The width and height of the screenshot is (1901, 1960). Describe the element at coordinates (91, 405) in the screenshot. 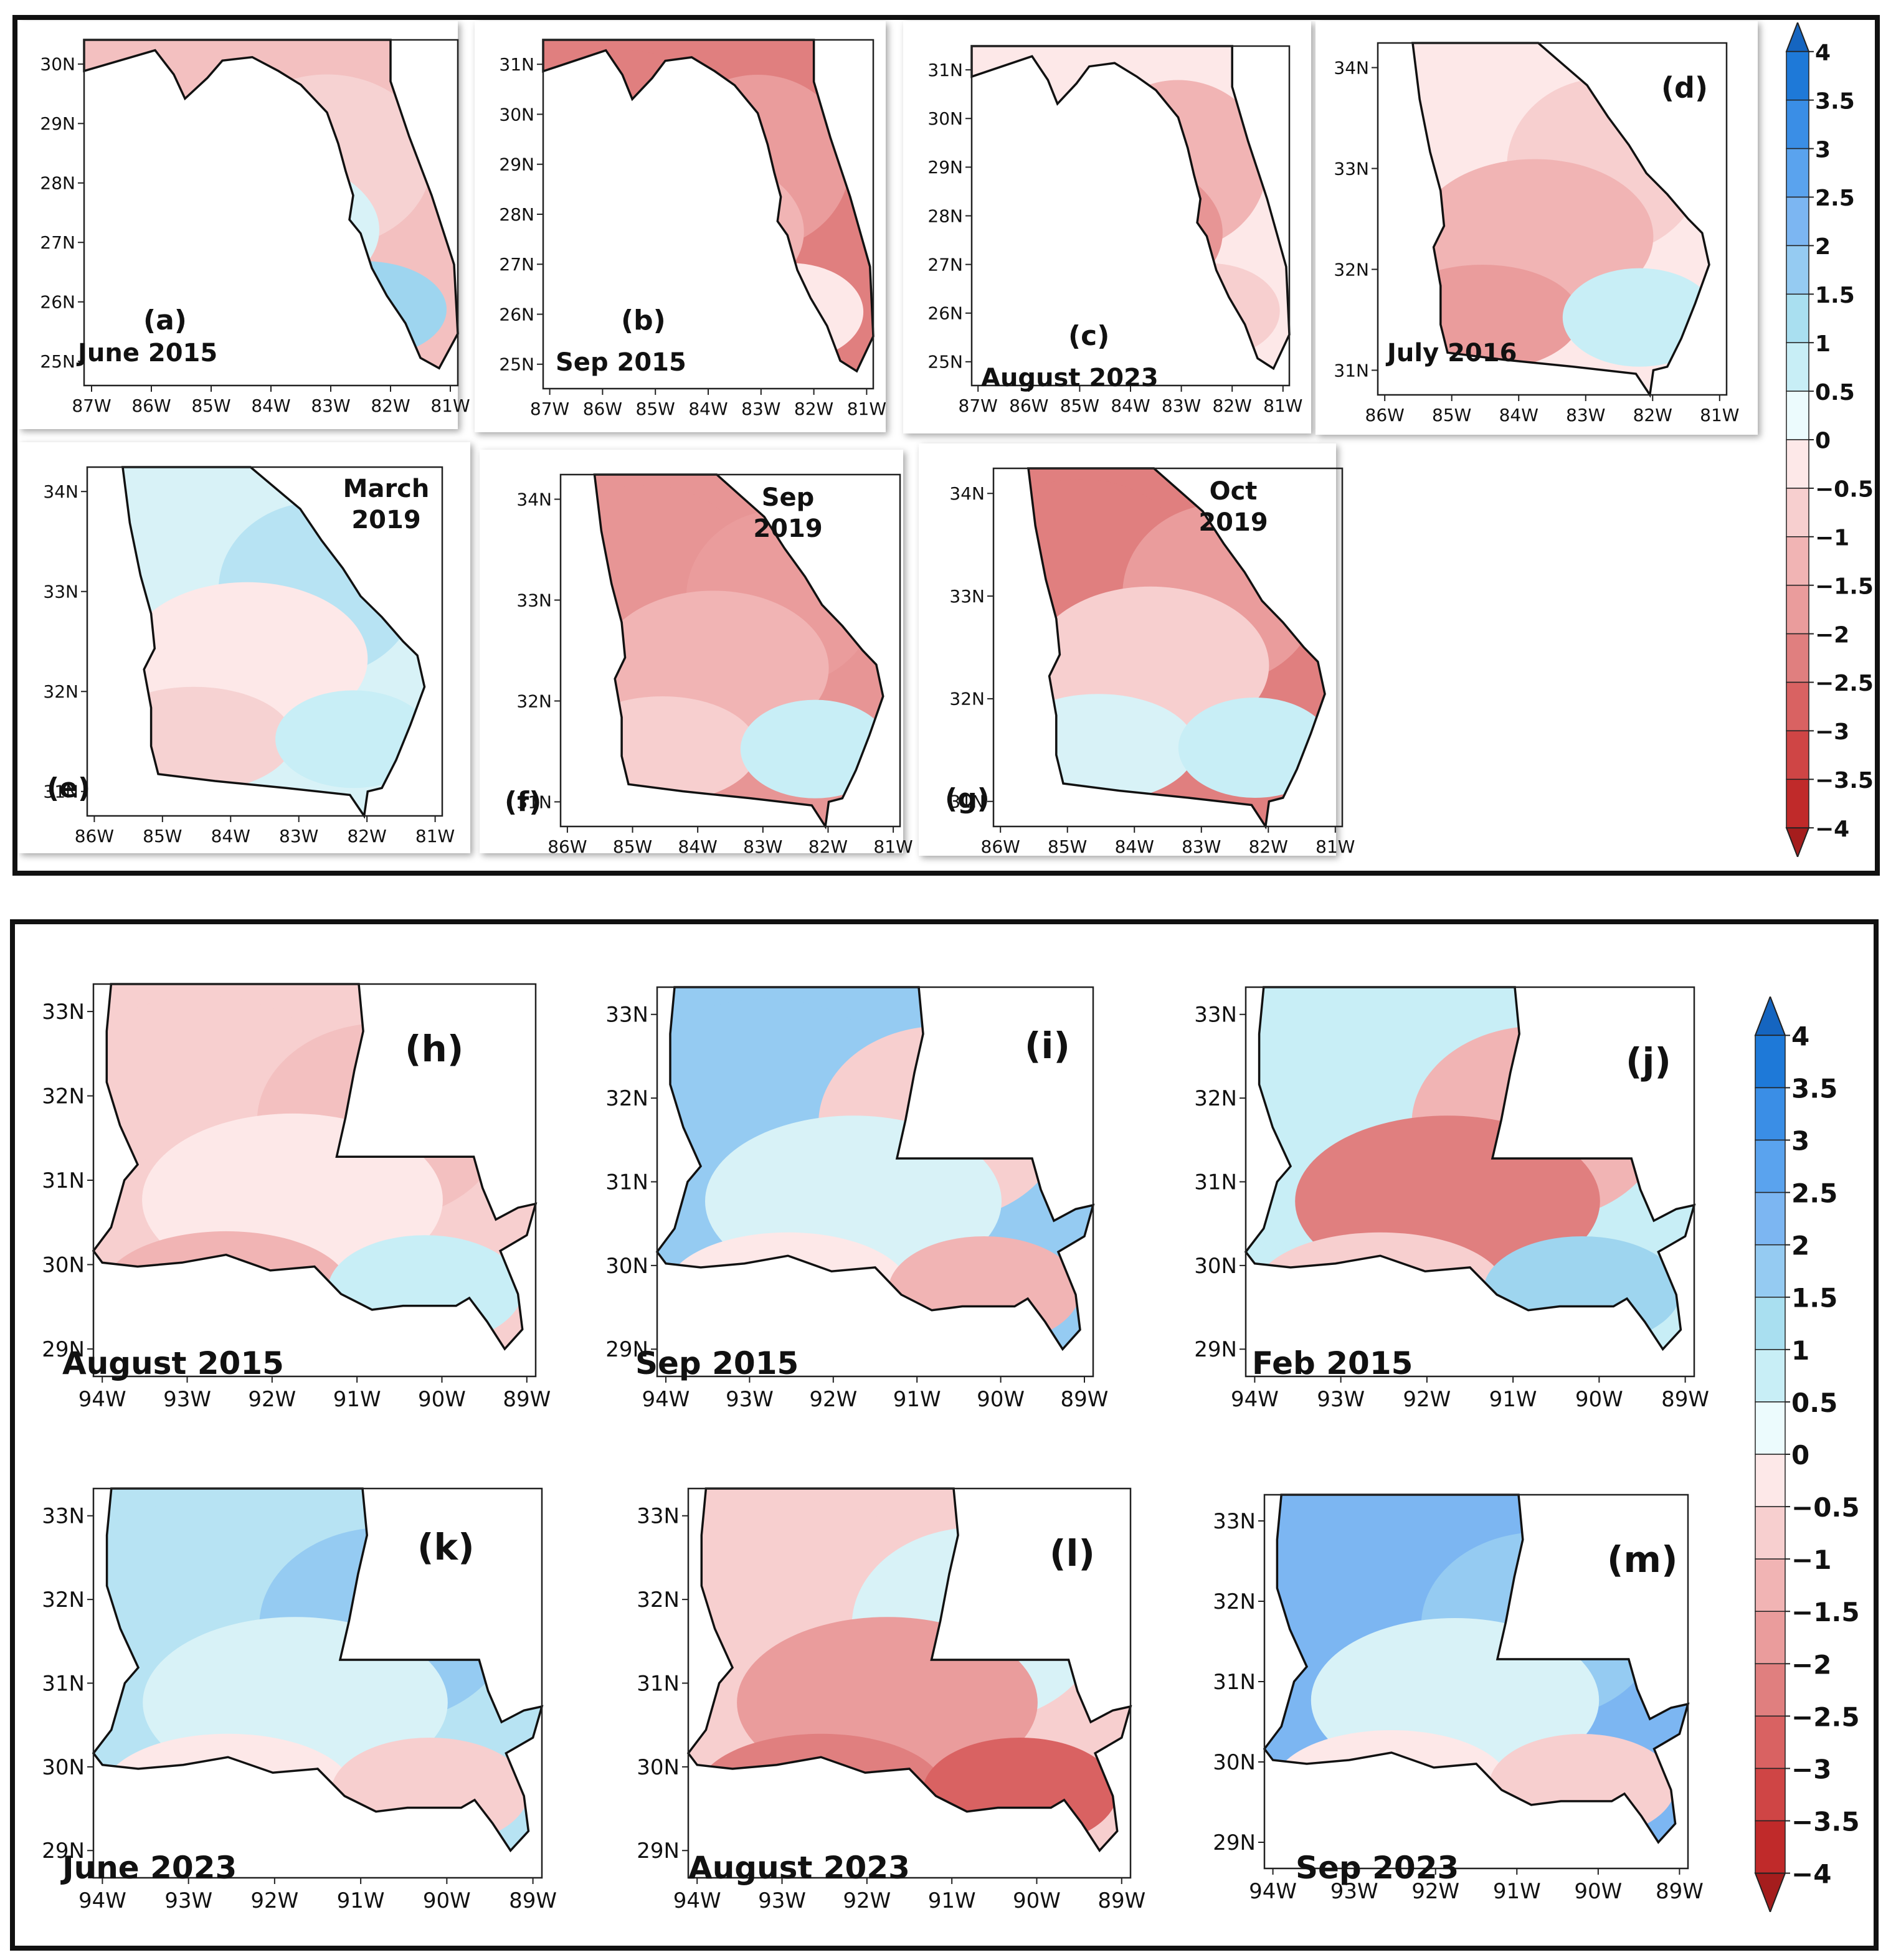

I see `lon-tick-label: 87W` at that location.